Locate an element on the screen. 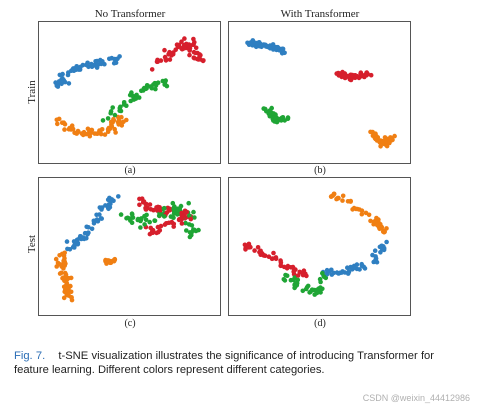  panel-label-a: (a) is located at coordinates (130, 170).